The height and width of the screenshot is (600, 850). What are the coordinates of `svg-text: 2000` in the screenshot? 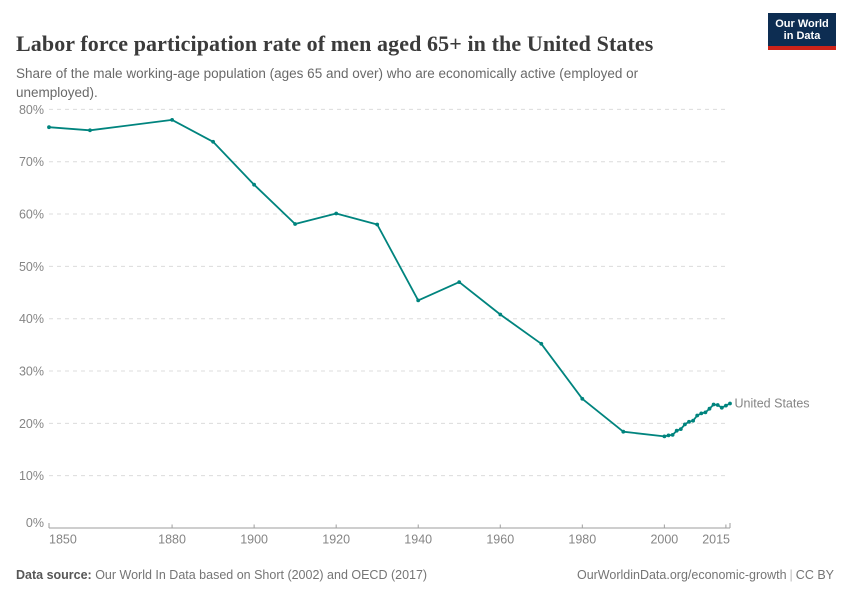 It's located at (664, 540).